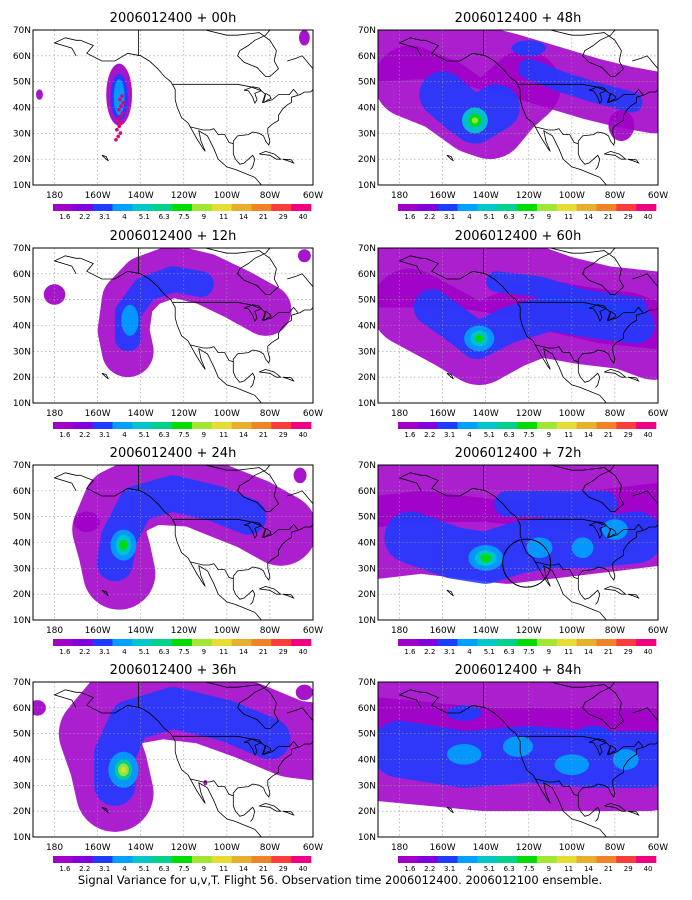 The width and height of the screenshot is (692, 900). I want to click on panel-title: 2006012400 + 36h, so click(173, 670).